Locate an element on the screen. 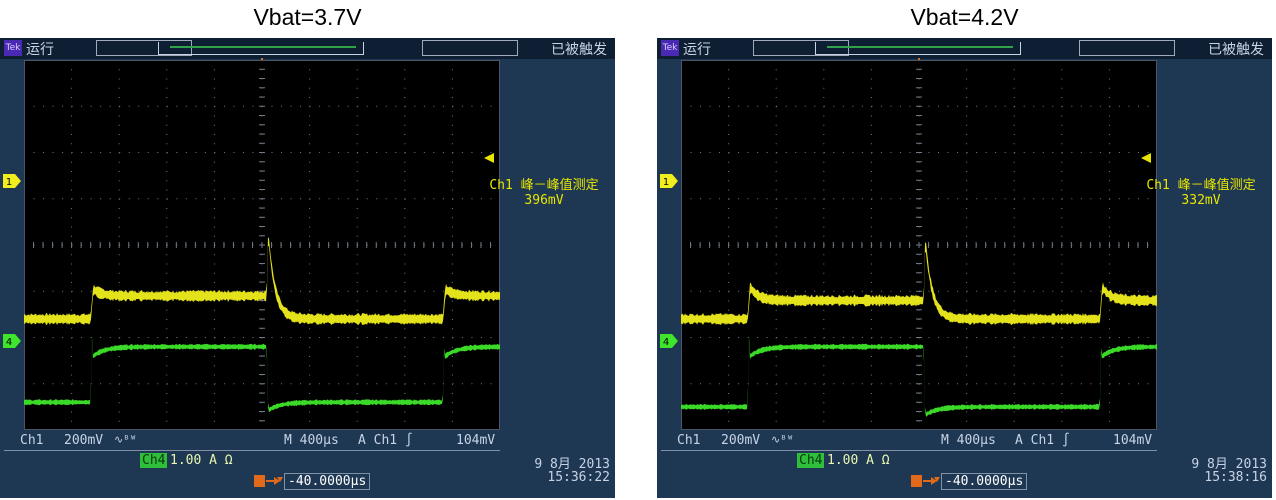 The height and width of the screenshot is (500, 1276). caption: Vbat=4.2V is located at coordinates (964, 17).